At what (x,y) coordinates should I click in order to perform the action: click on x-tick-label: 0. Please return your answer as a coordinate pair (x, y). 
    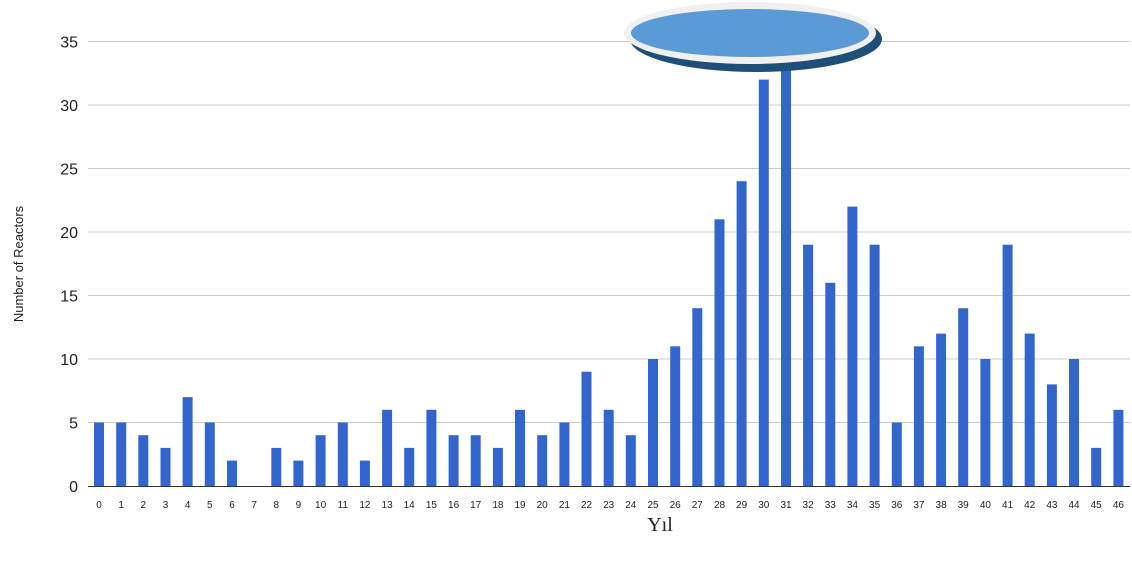
    Looking at the image, I should click on (99, 505).